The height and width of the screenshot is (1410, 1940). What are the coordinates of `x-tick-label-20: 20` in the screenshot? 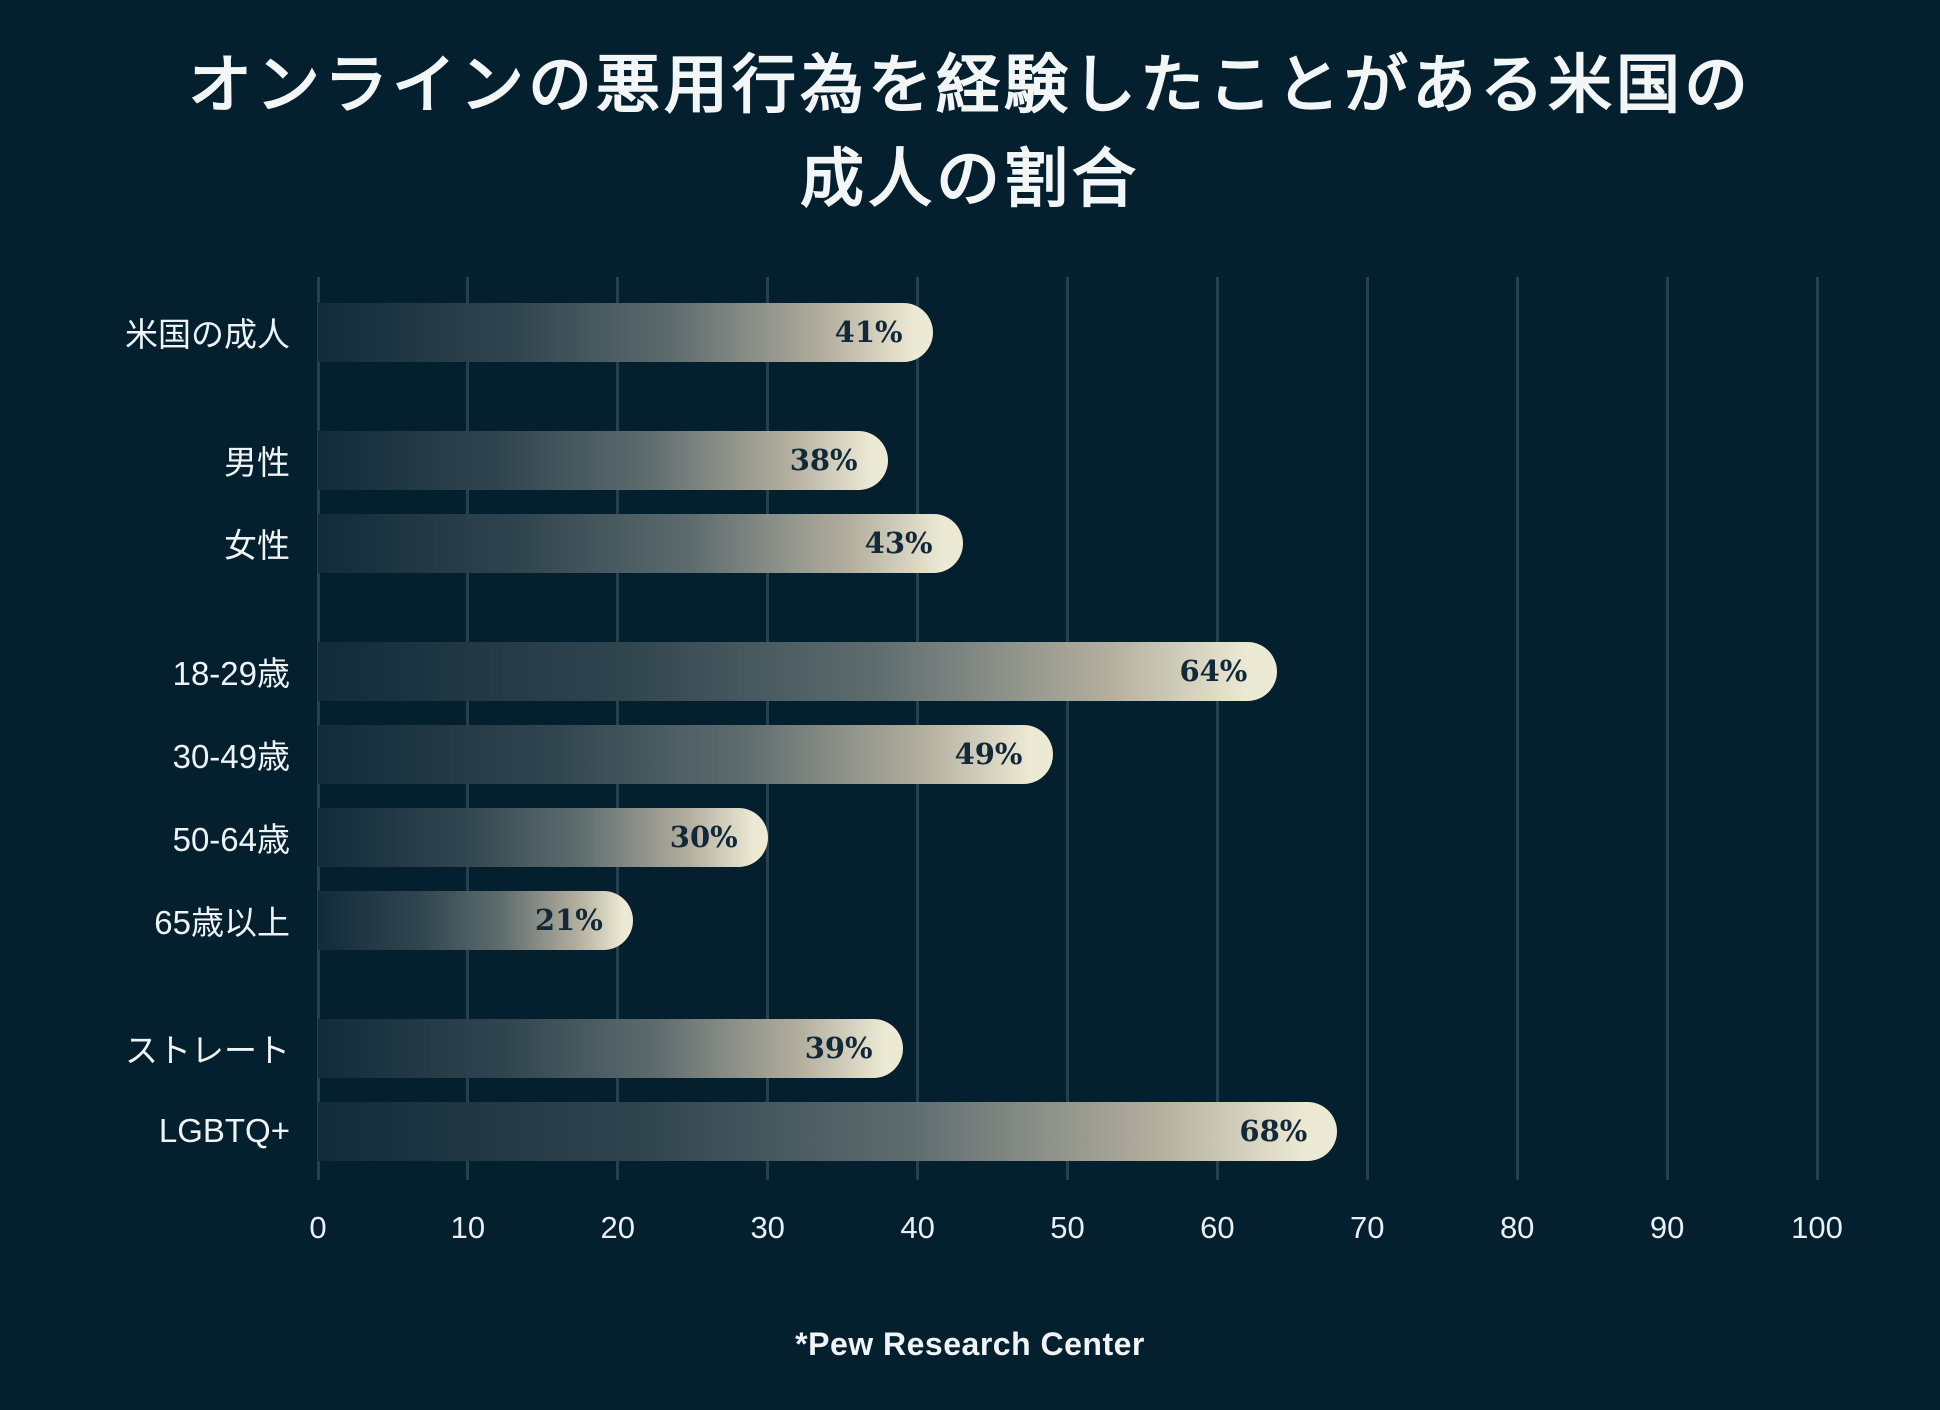 It's located at (618, 1227).